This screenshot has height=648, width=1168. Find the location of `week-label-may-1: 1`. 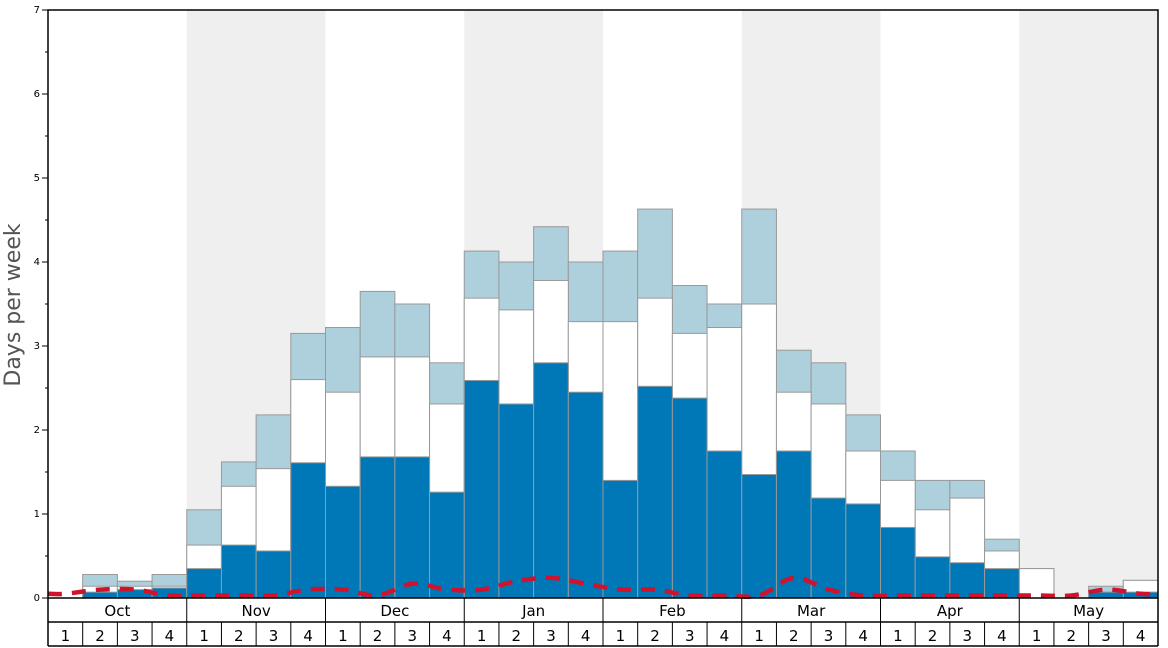

week-label-may-1: 1 is located at coordinates (1037, 636).